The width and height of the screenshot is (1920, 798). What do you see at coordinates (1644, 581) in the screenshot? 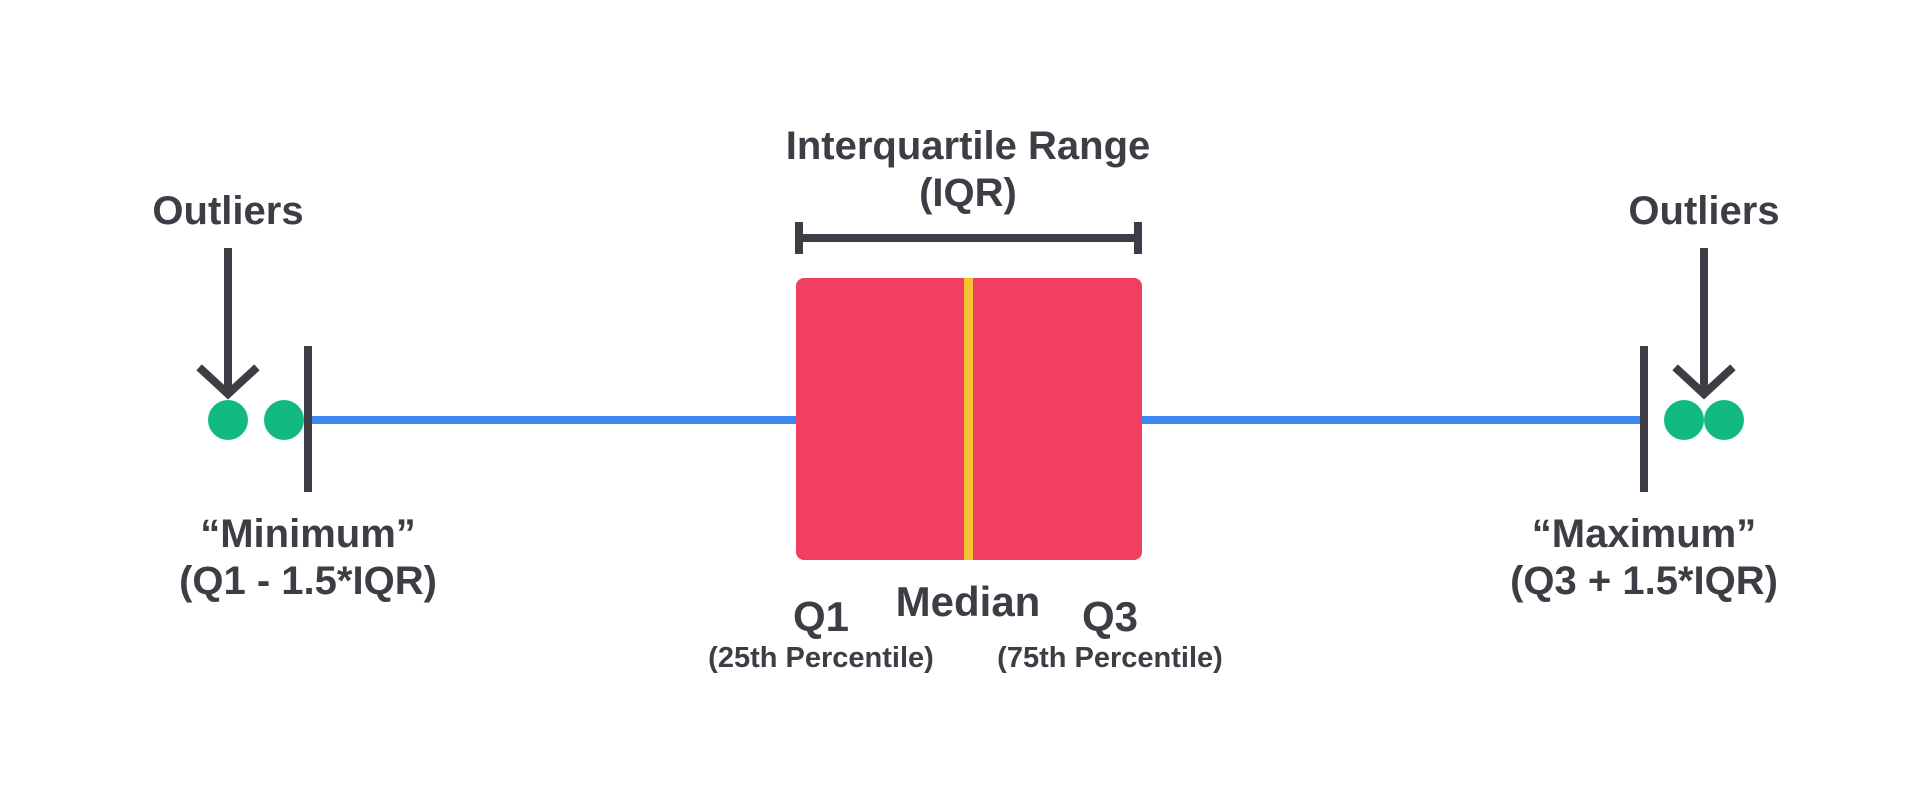
I see `maximum-formula: (Q3 + 1.5*IQR)` at bounding box center [1644, 581].